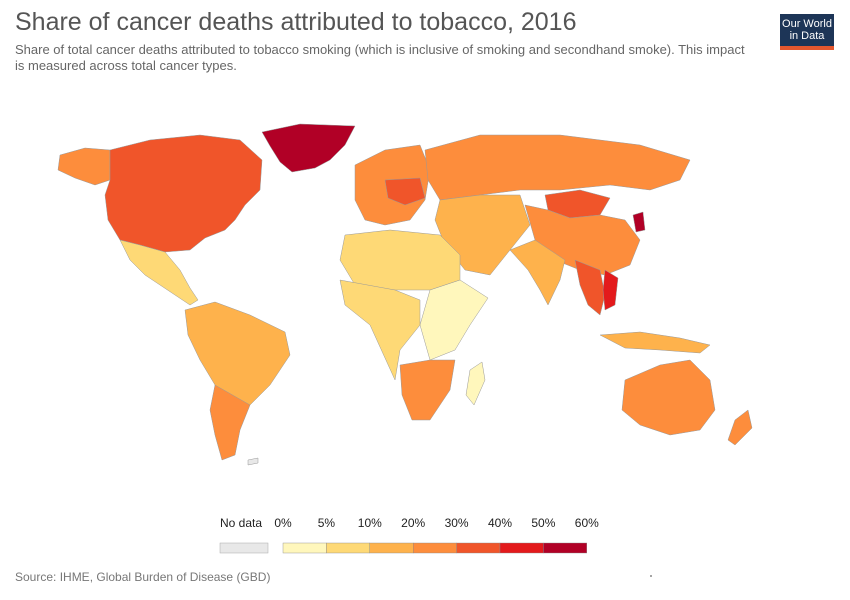 This screenshot has width=850, height=600. What do you see at coordinates (427, 390) in the screenshot?
I see `region-southern-africa` at bounding box center [427, 390].